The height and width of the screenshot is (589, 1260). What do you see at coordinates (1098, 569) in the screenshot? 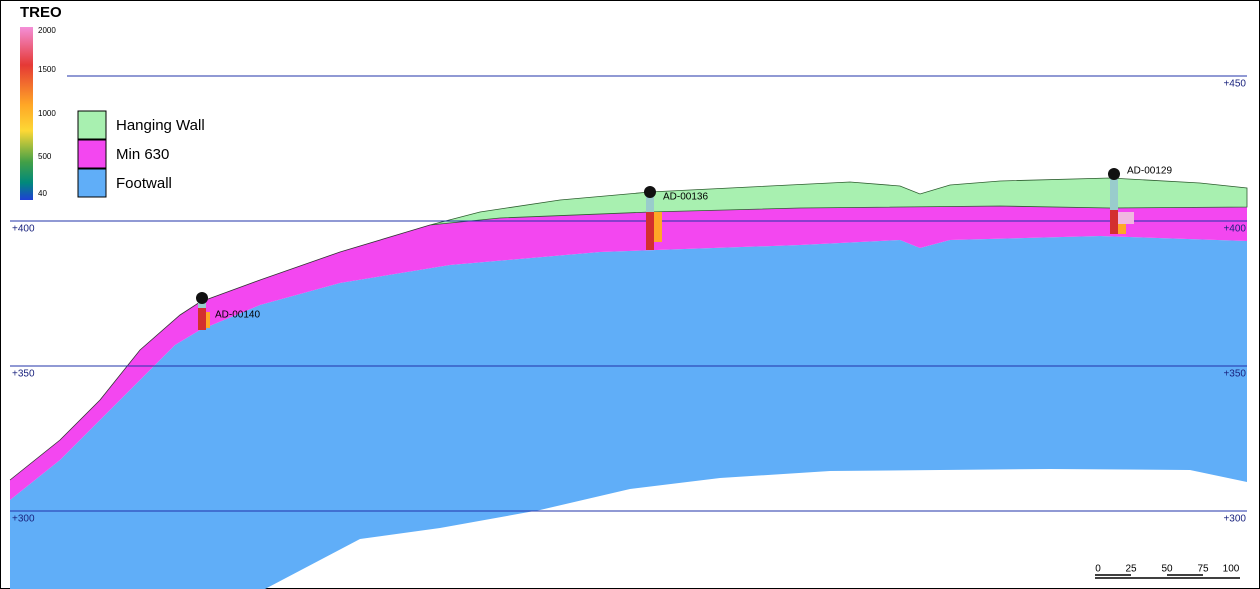
I see `scale-label: 0` at bounding box center [1098, 569].